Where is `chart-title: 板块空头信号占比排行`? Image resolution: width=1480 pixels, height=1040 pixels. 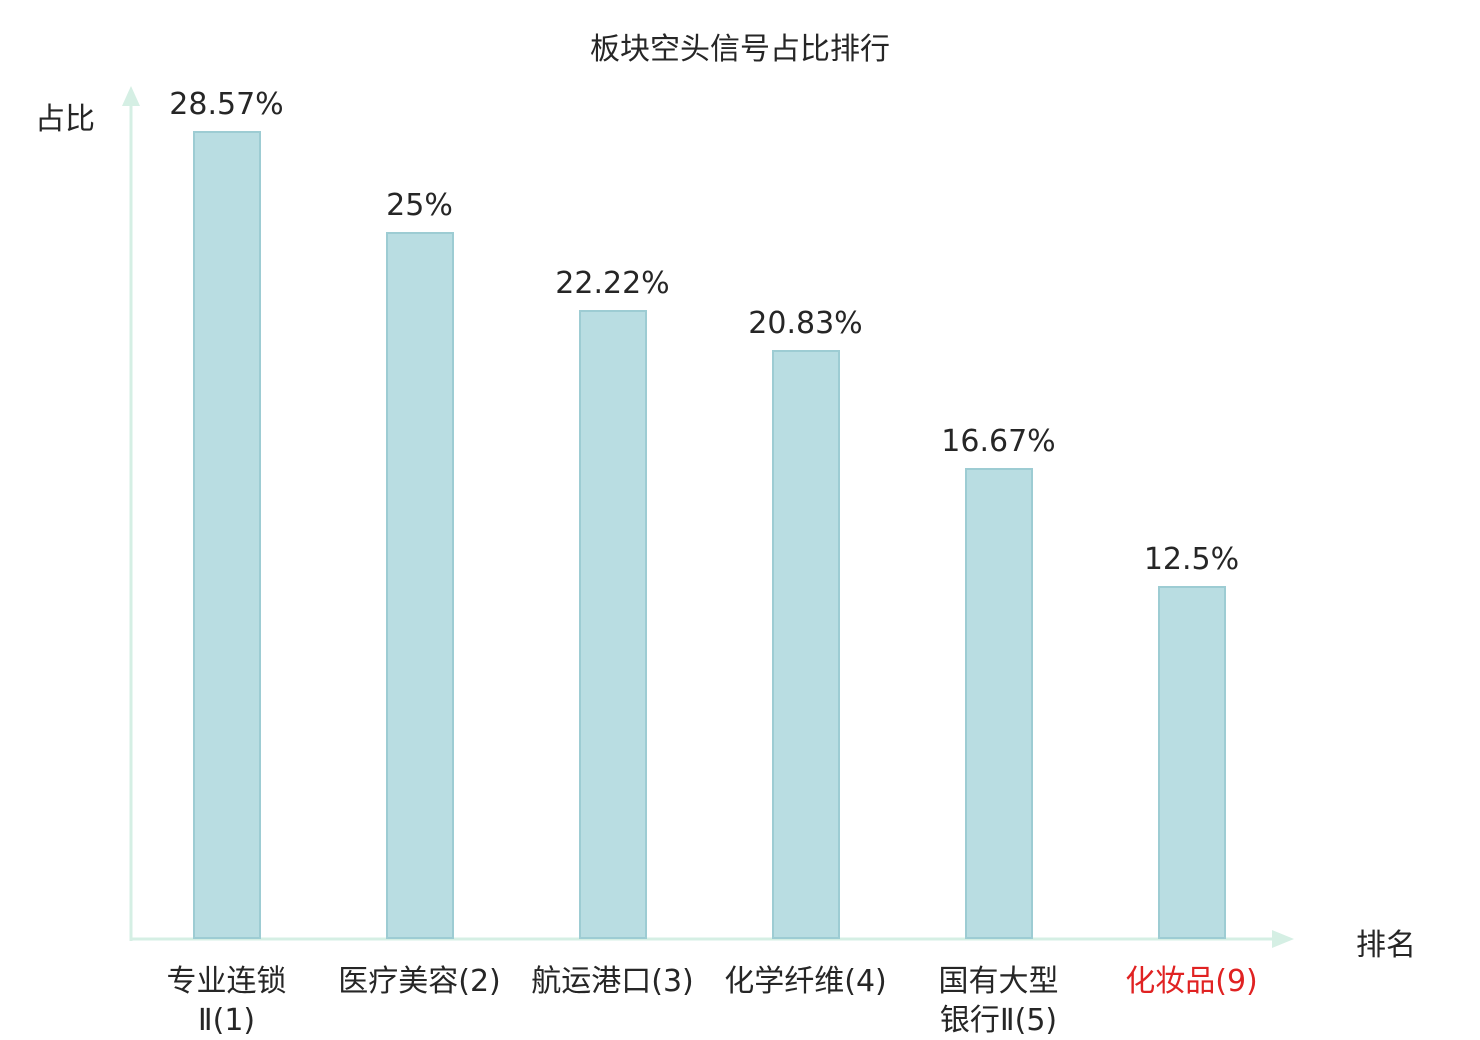 chart-title: 板块空头信号占比排行 is located at coordinates (740, 49).